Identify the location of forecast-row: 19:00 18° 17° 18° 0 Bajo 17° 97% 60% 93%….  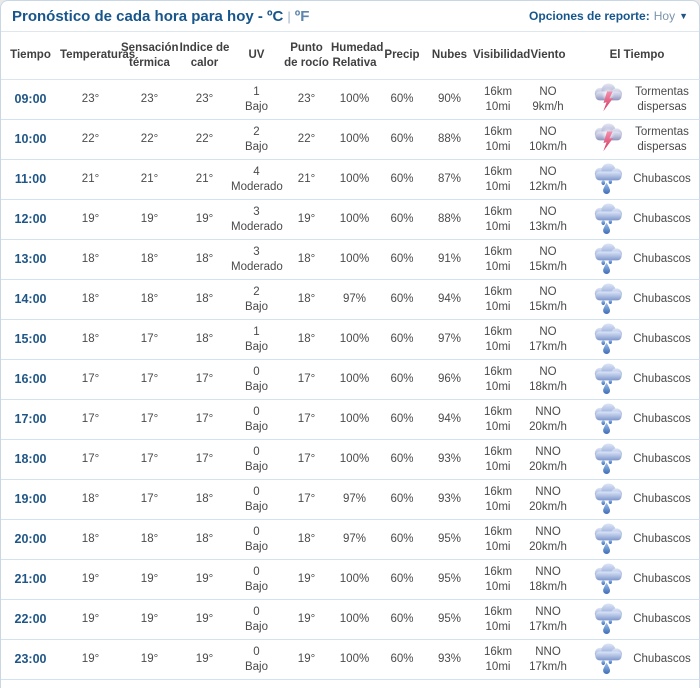
(350, 499).